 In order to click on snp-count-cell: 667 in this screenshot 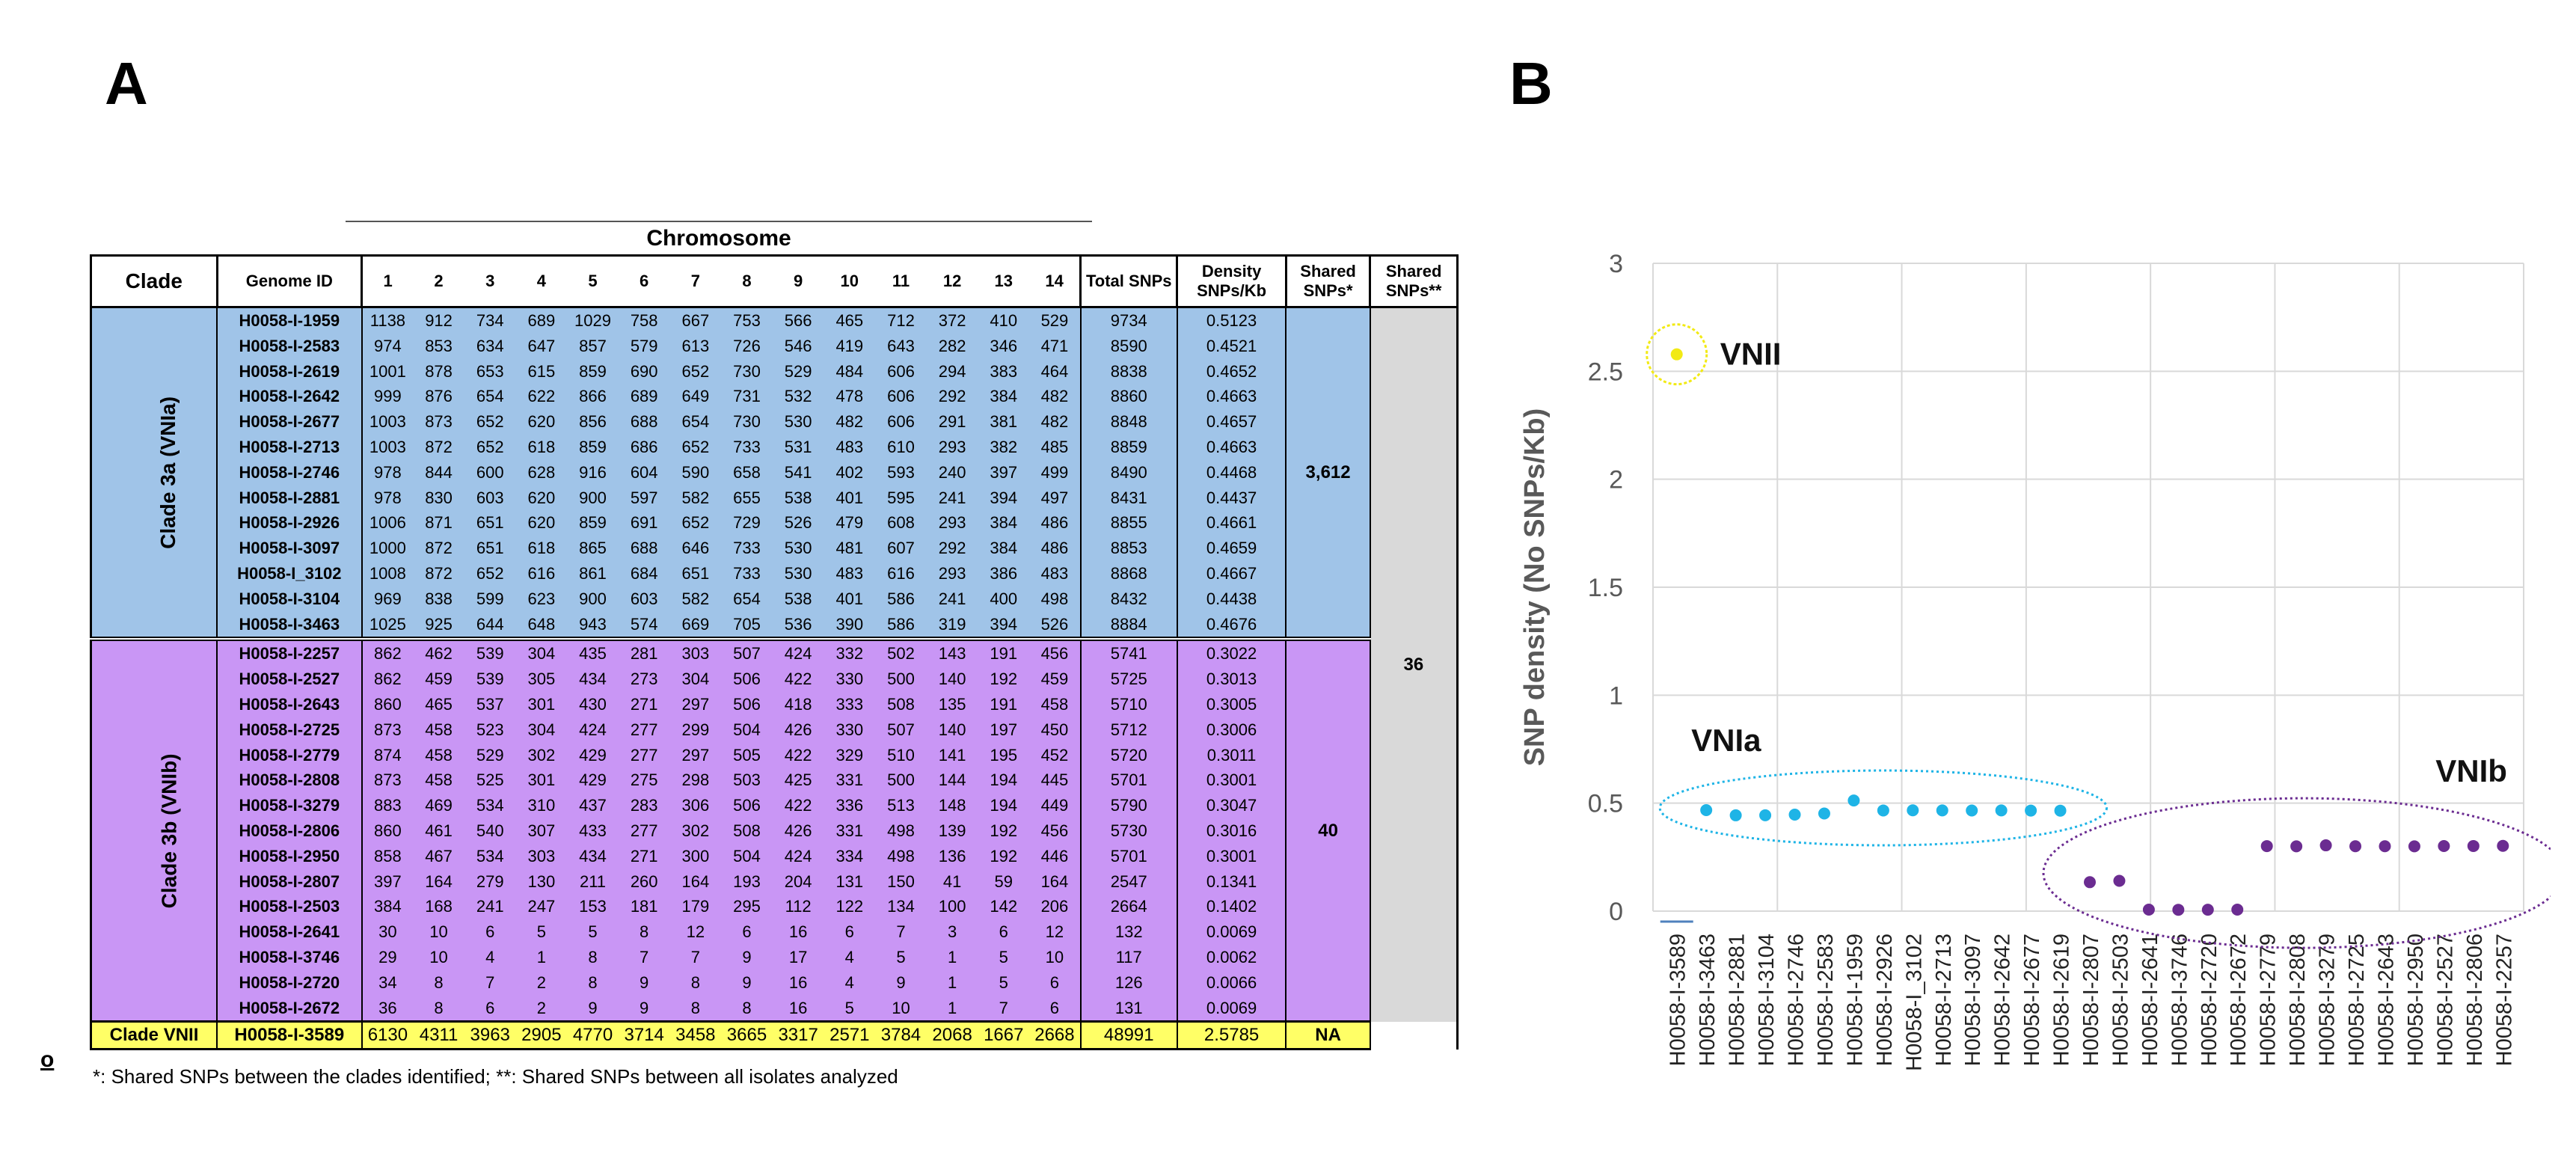, I will do `click(695, 320)`.